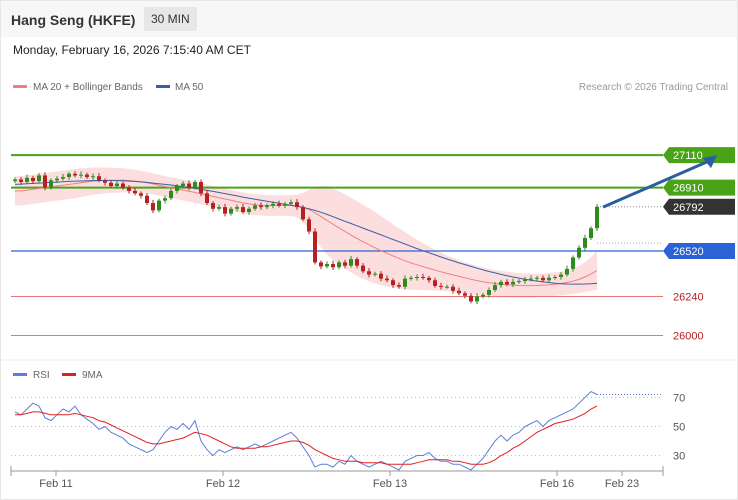 This screenshot has height=500, width=738. Describe the element at coordinates (92, 375) in the screenshot. I see `legend-rsi-ma-label: 9MA` at that location.